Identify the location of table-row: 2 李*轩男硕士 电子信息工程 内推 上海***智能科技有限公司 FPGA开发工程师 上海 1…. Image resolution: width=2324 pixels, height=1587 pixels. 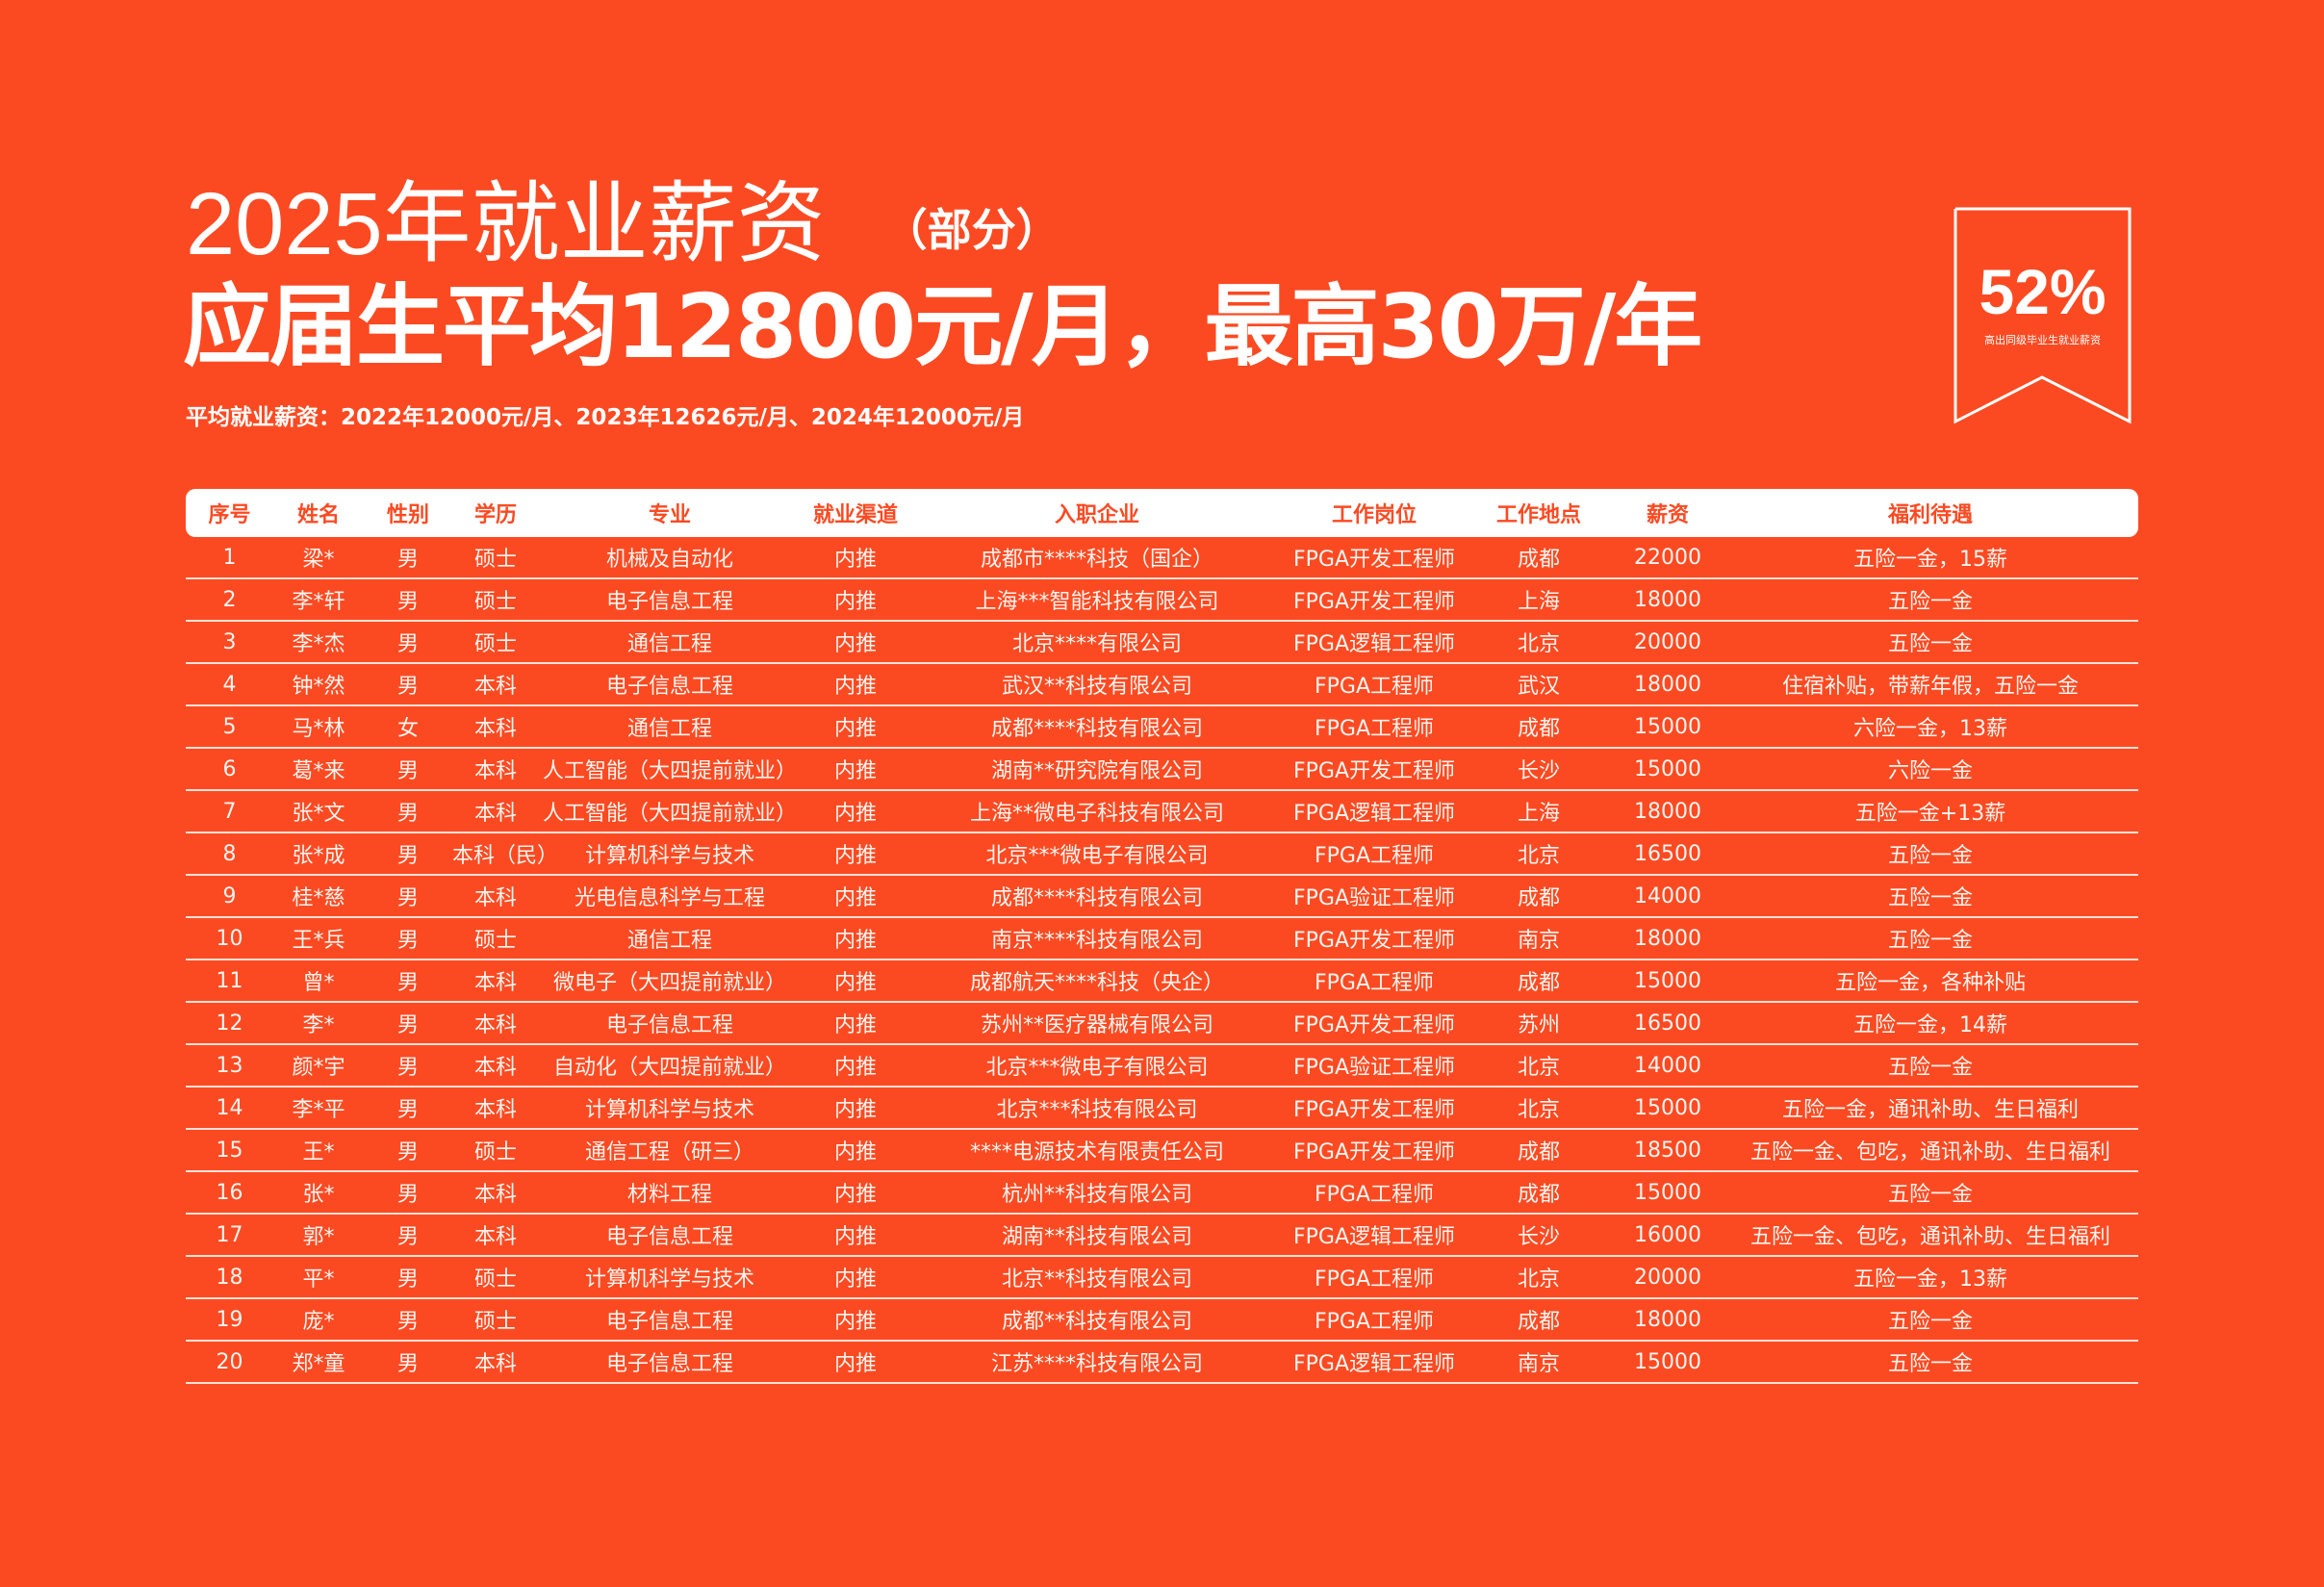
(1162, 600).